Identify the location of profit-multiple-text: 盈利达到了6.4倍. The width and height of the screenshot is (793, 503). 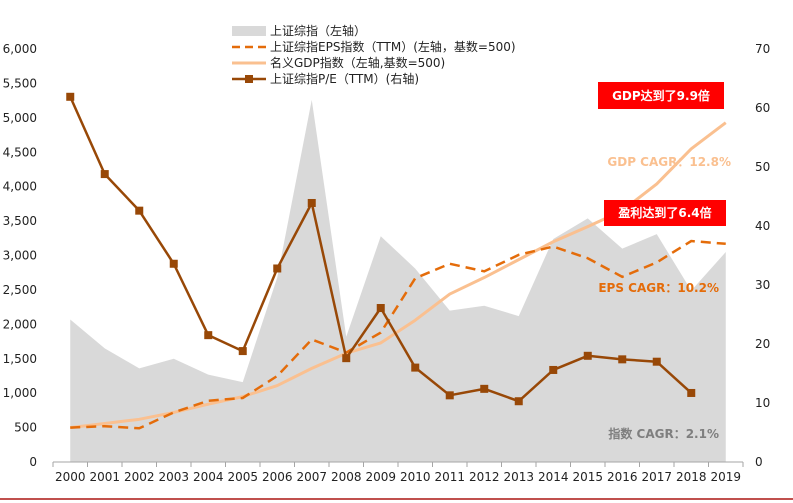
(664, 212).